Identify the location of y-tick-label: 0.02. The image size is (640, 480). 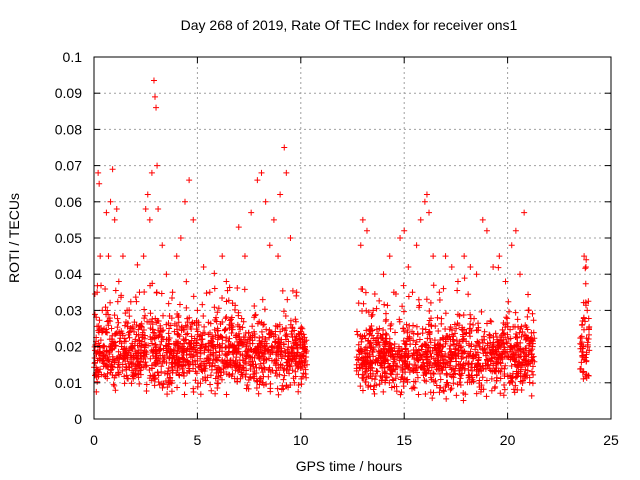
(68, 347).